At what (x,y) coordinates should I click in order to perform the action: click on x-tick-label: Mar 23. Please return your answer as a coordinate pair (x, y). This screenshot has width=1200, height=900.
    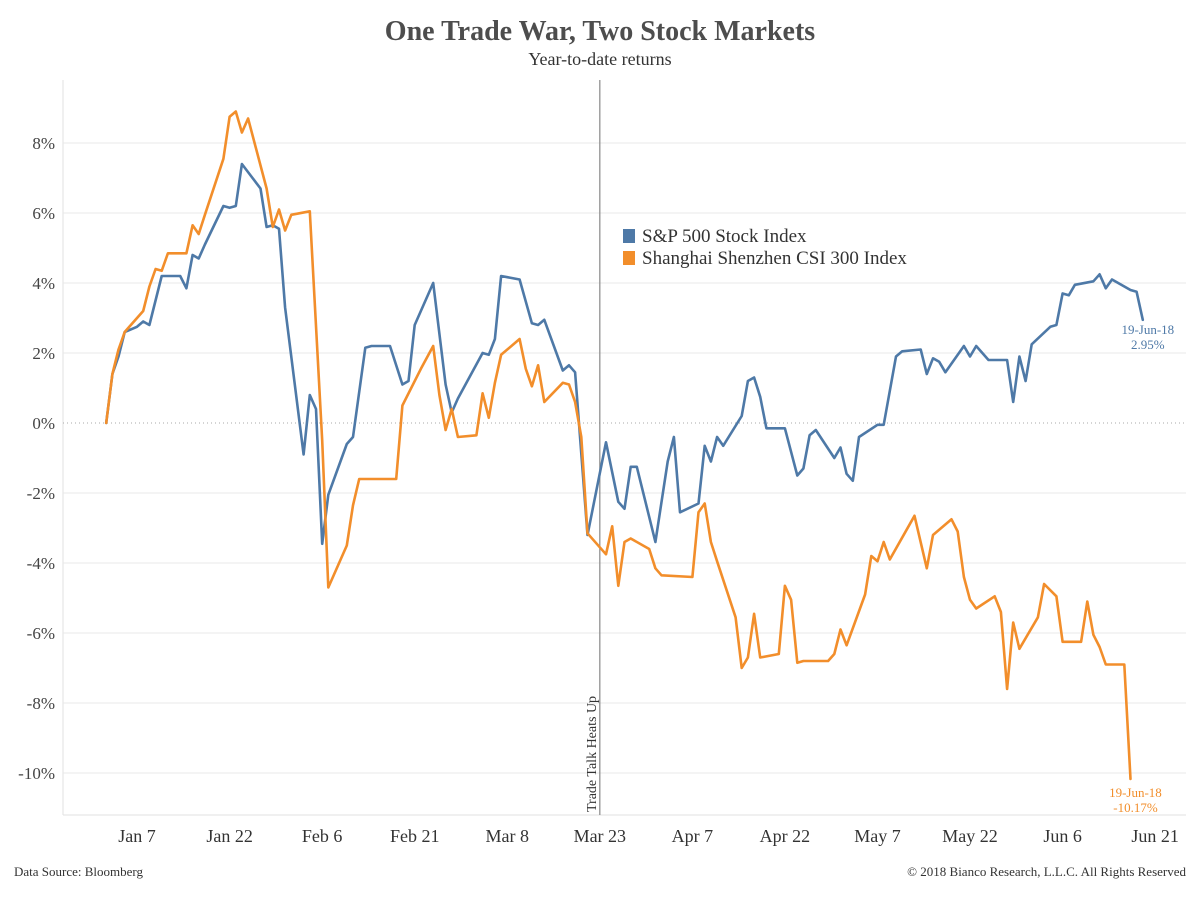
    Looking at the image, I should click on (600, 836).